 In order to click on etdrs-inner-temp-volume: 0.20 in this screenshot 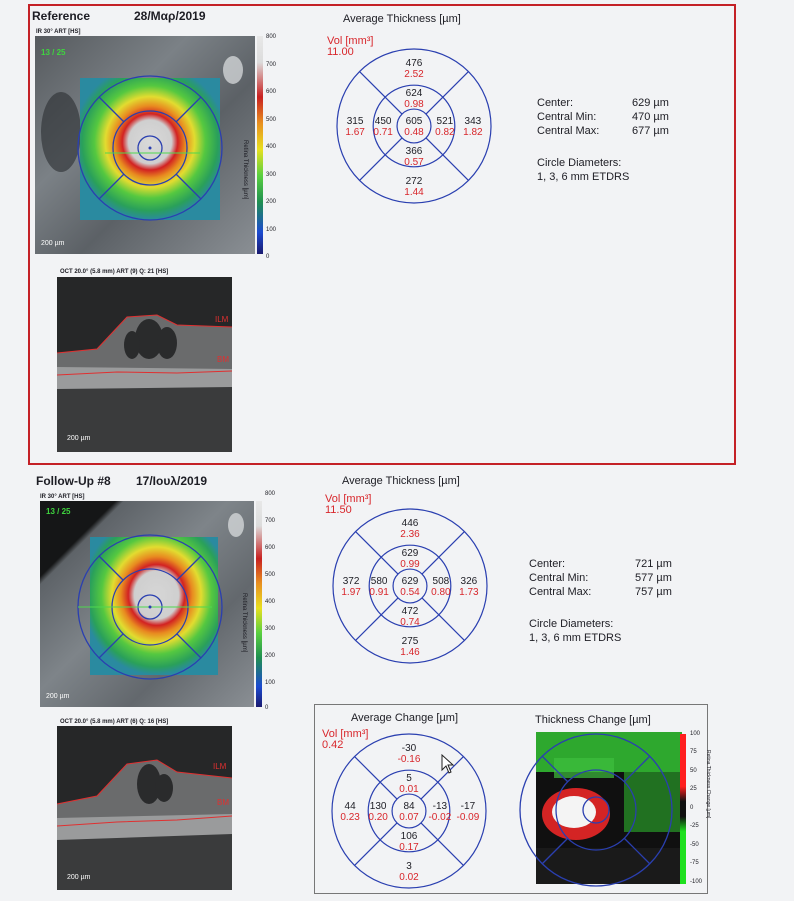, I will do `click(378, 817)`.